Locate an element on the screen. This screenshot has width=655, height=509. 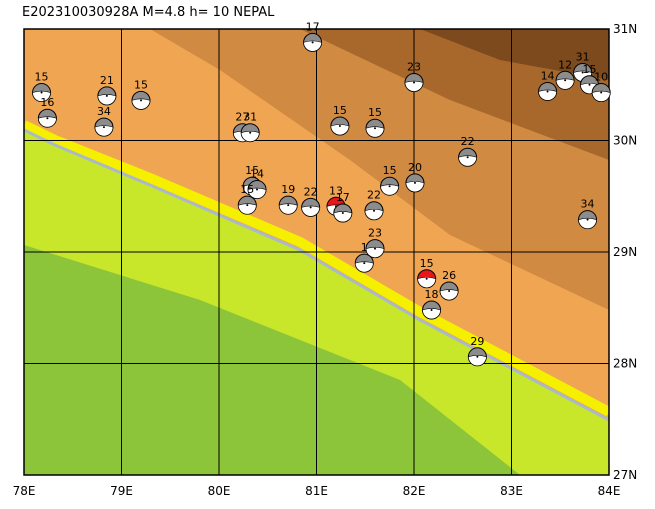
y-tick-label: 31N is located at coordinates (625, 29).